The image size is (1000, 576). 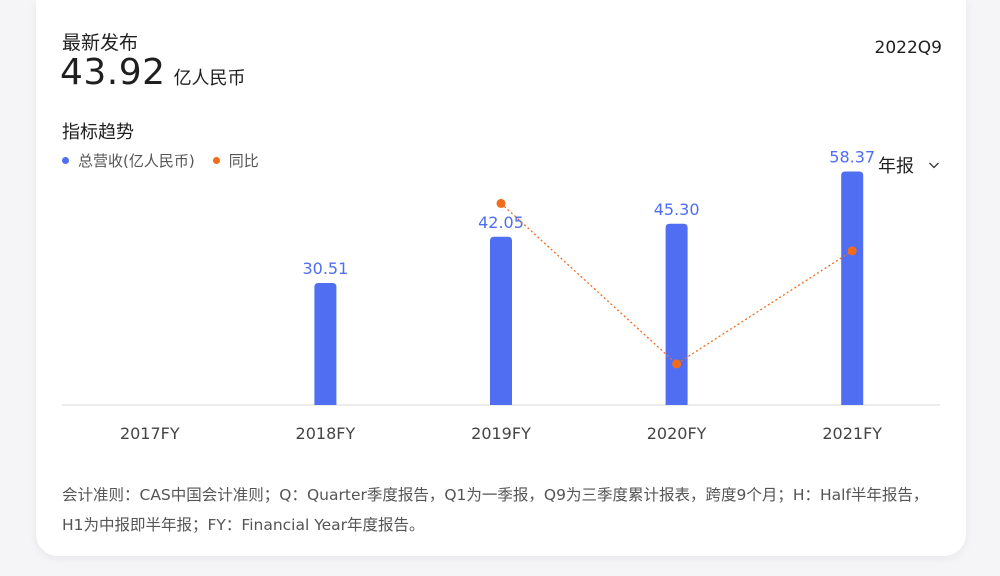 I want to click on latest-period: 2022Q9, so click(x=908, y=48).